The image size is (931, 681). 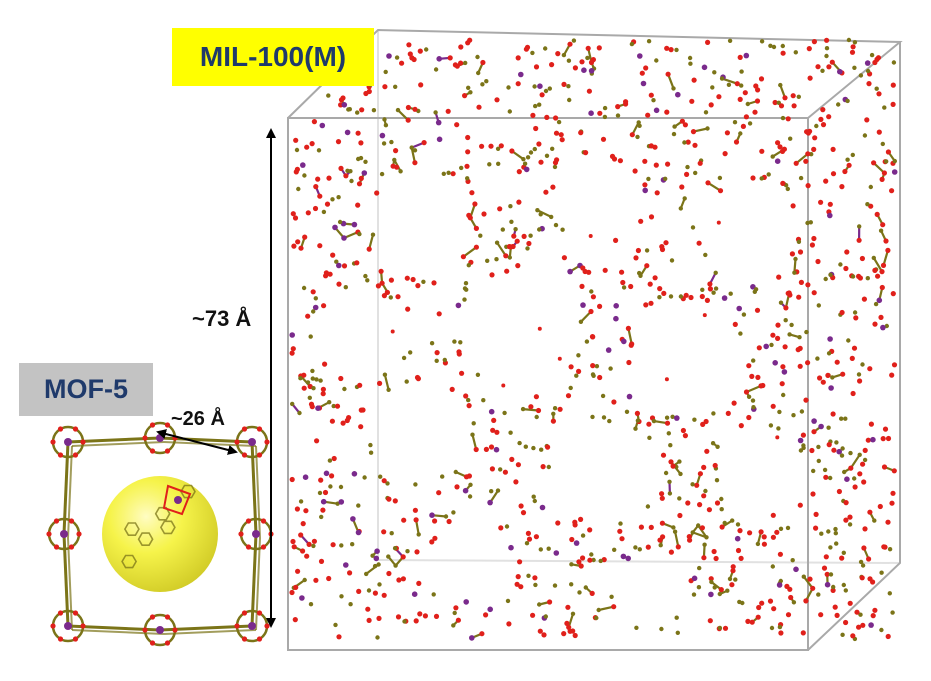 What do you see at coordinates (639, 561) in the screenshot?
I see `unit-cell-back-bottom-edge` at bounding box center [639, 561].